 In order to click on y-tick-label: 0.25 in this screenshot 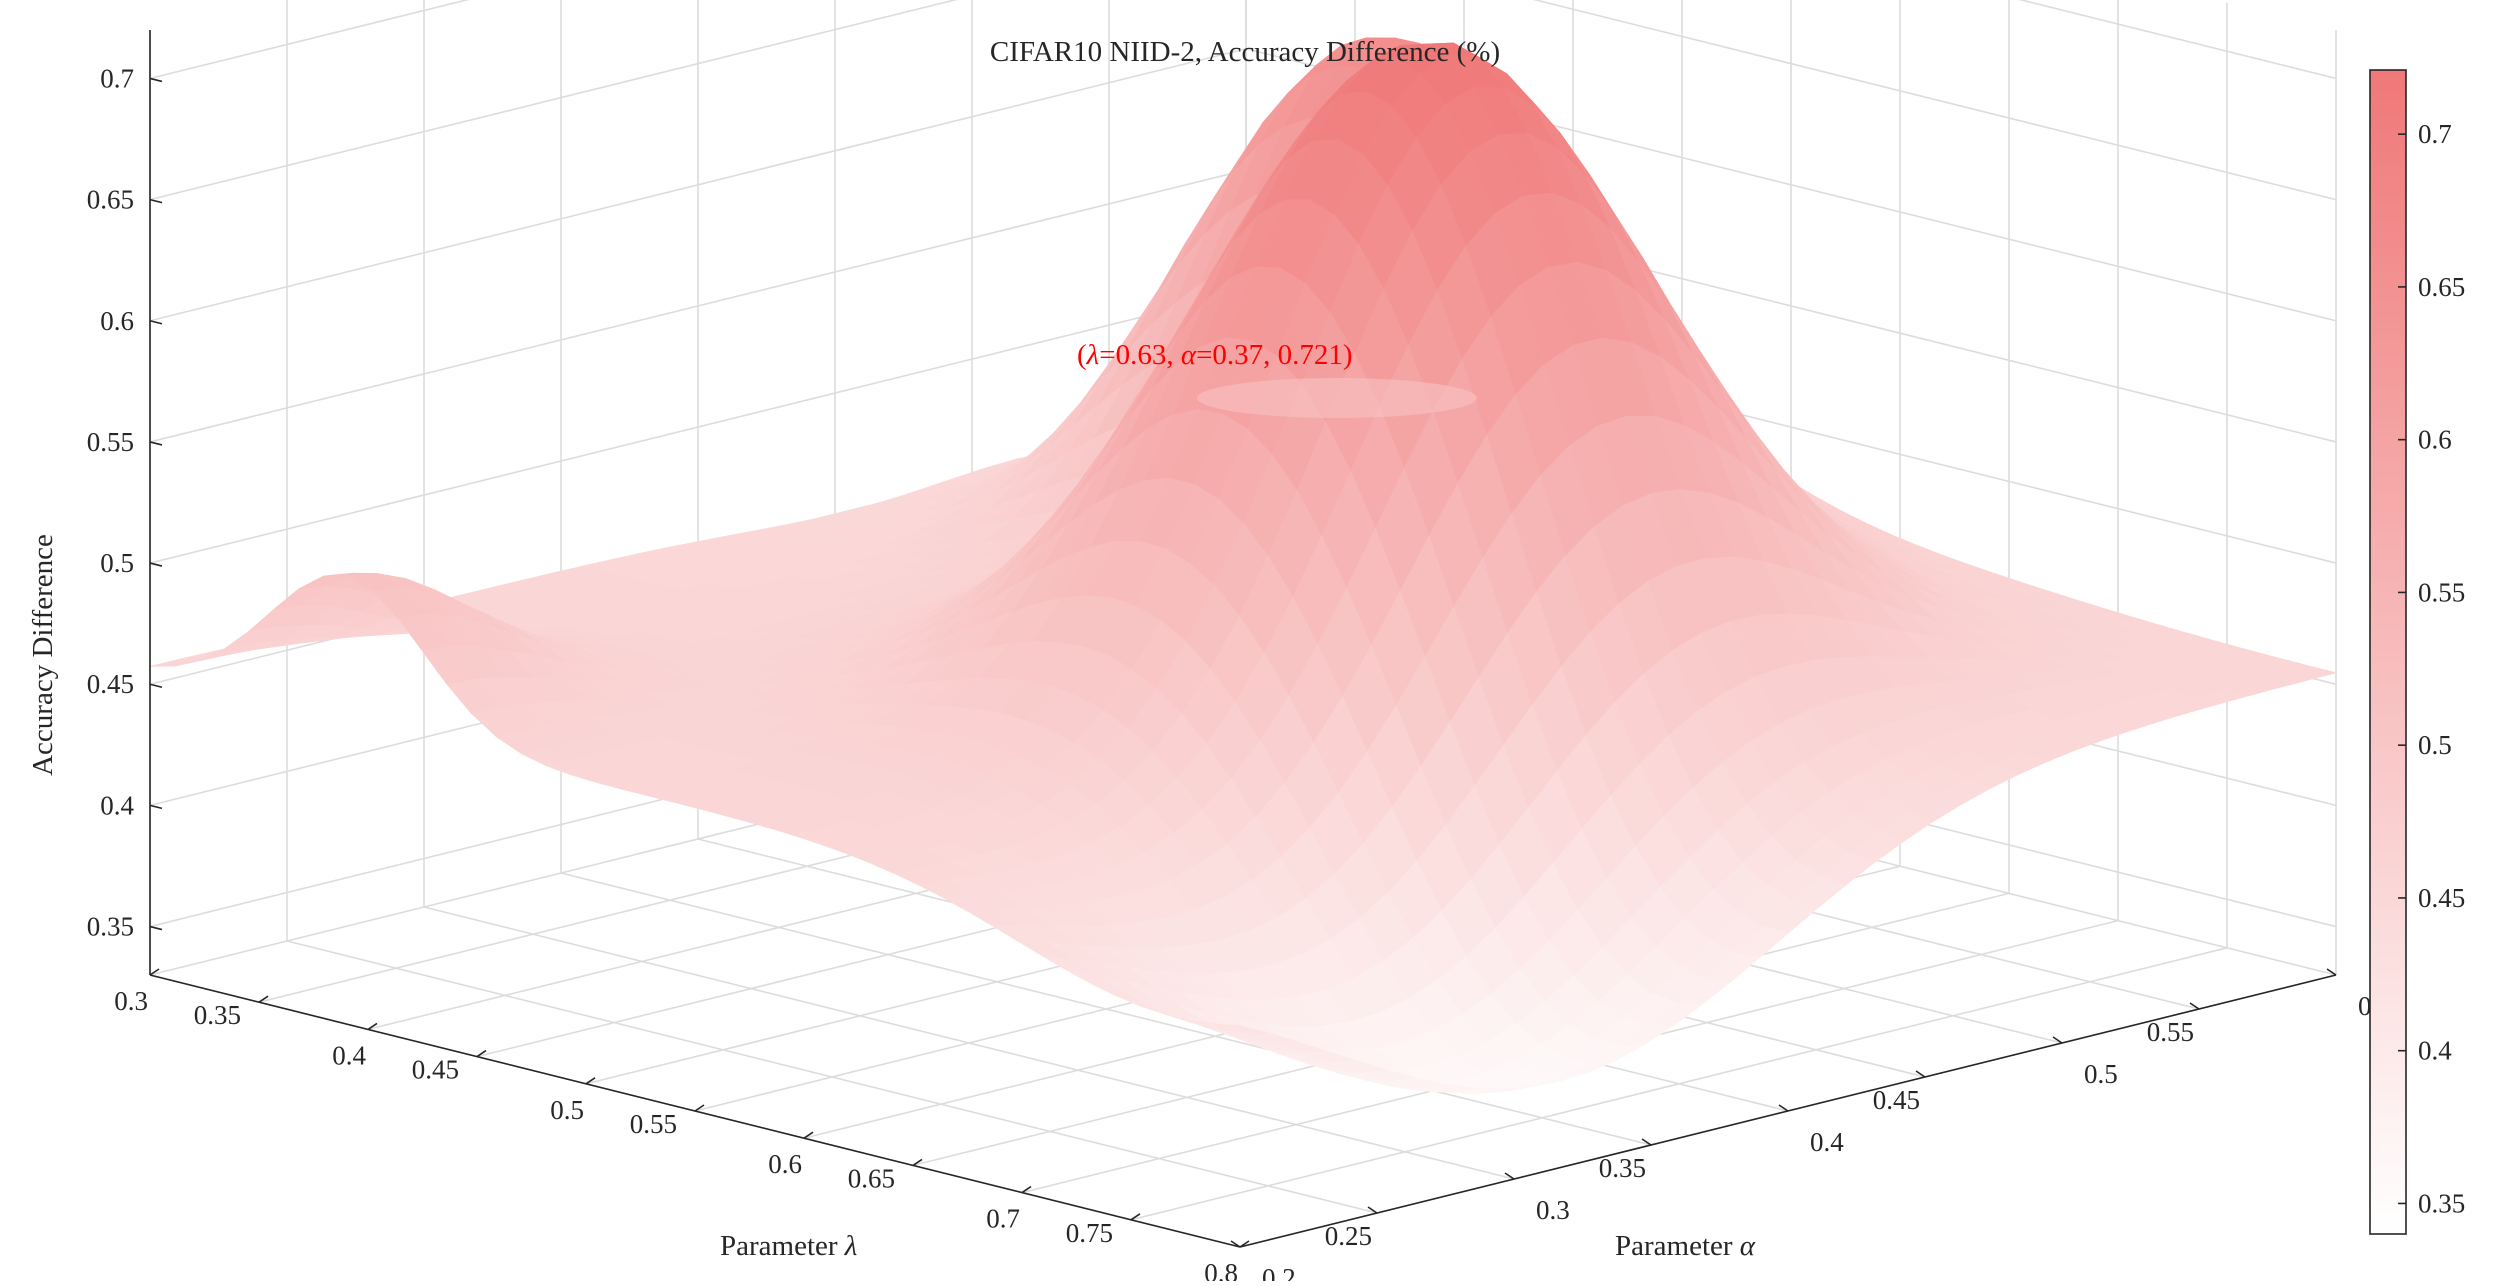, I will do `click(1348, 1236)`.